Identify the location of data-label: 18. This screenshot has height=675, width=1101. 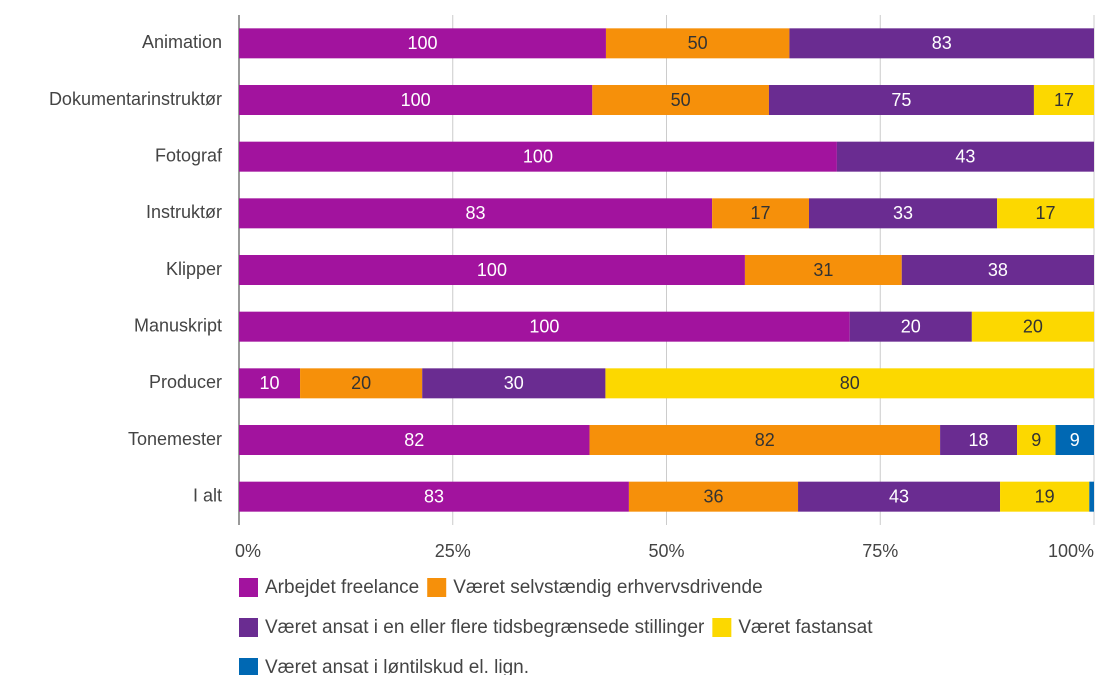
(979, 440).